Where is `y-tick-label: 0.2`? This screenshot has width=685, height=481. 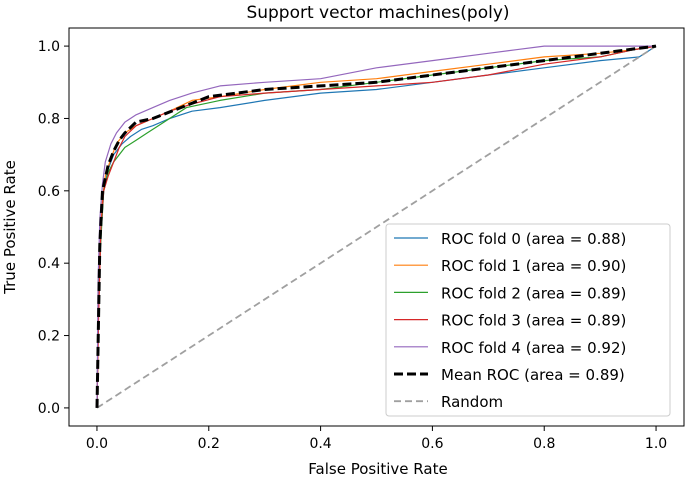 y-tick-label: 0.2 is located at coordinates (49, 337).